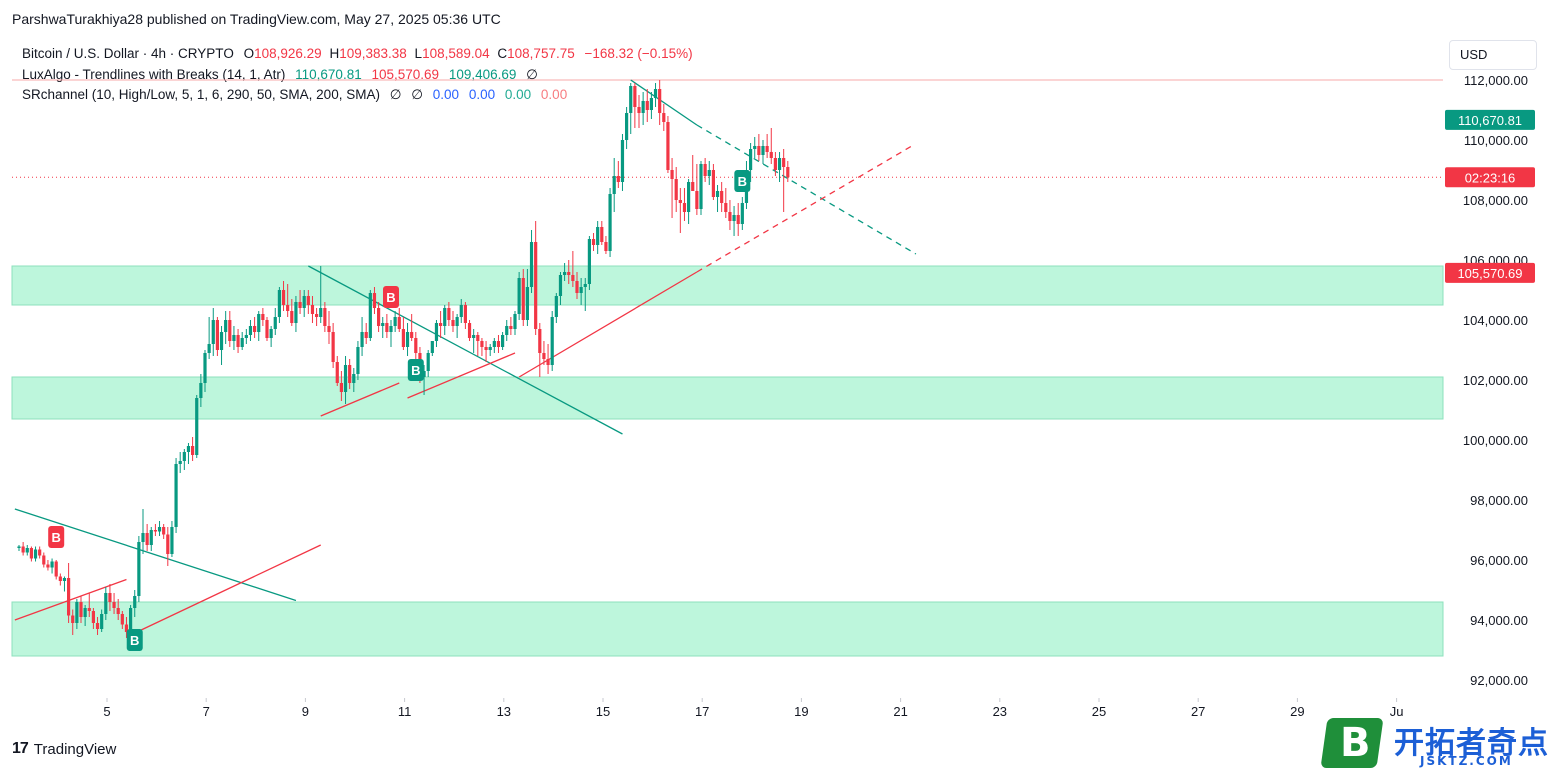 The width and height of the screenshot is (1553, 772). Describe the element at coordinates (1297, 711) in the screenshot. I see `x-tick-label: 29` at that location.